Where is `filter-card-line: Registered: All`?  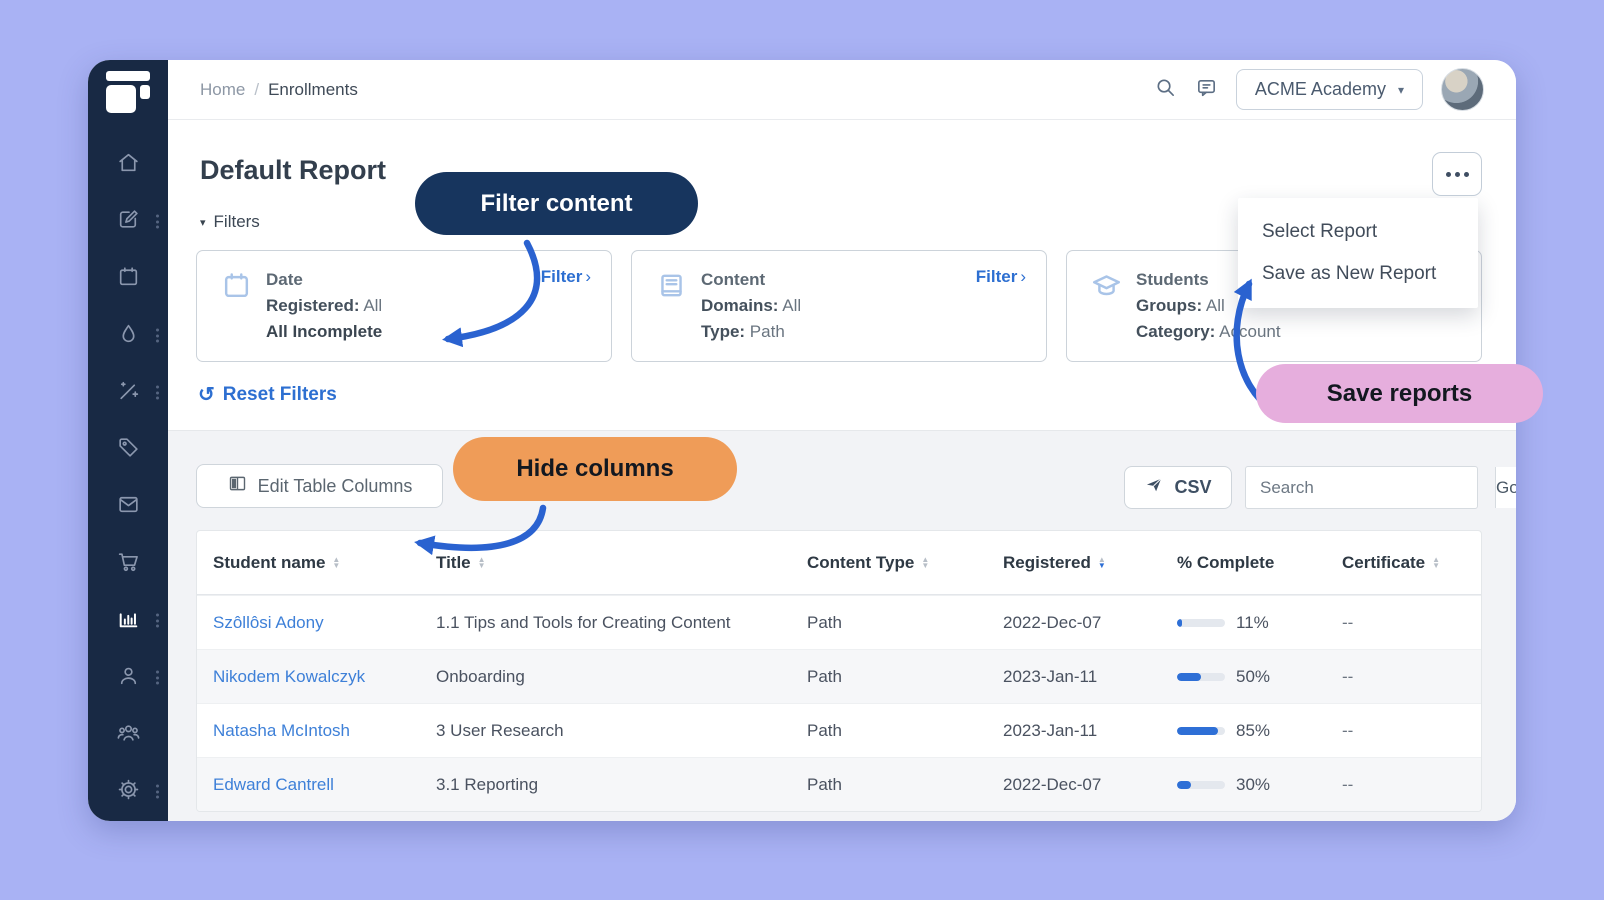
filter-card-line: Registered: All is located at coordinates (324, 305).